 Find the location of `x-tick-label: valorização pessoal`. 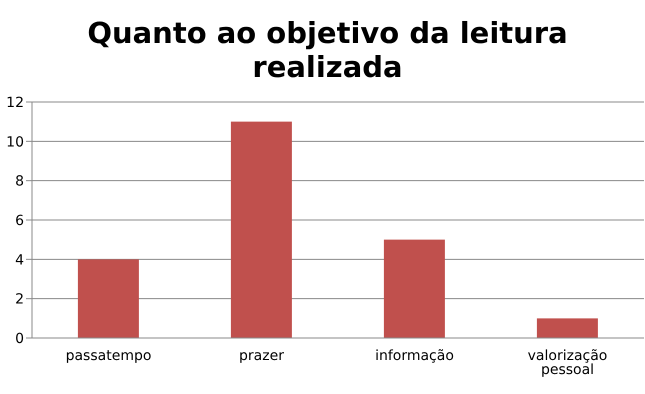

x-tick-label: valorização pessoal is located at coordinates (568, 363).